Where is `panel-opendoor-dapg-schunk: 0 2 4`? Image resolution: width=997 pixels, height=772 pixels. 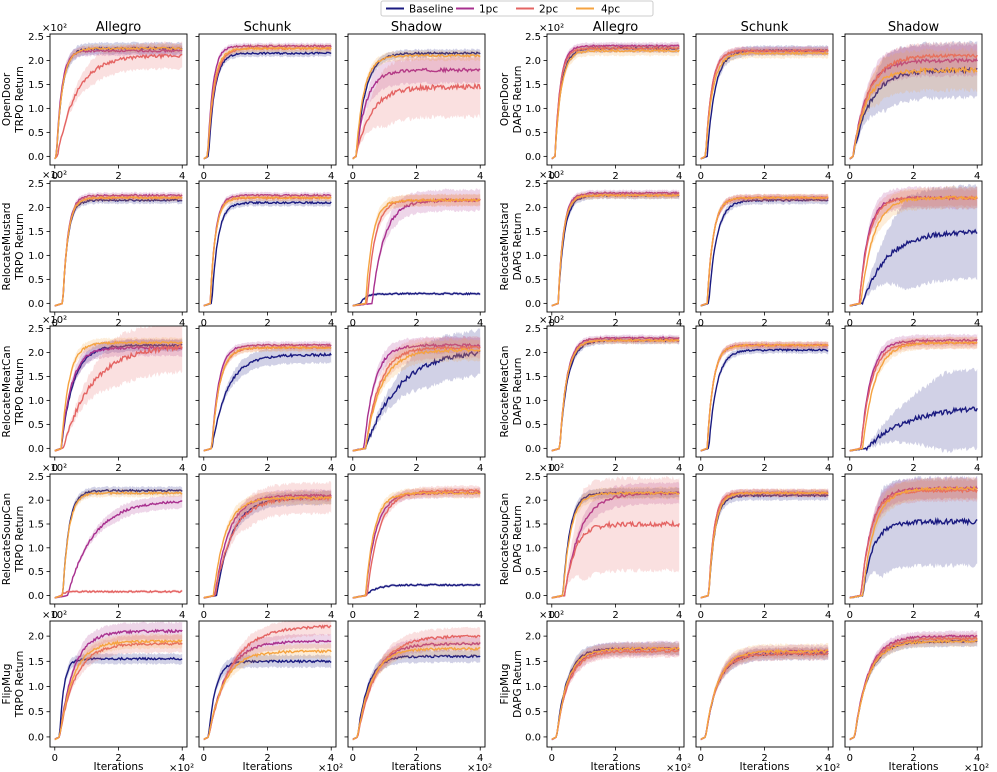 panel-opendoor-dapg-schunk: 0 2 4 is located at coordinates (763, 107).